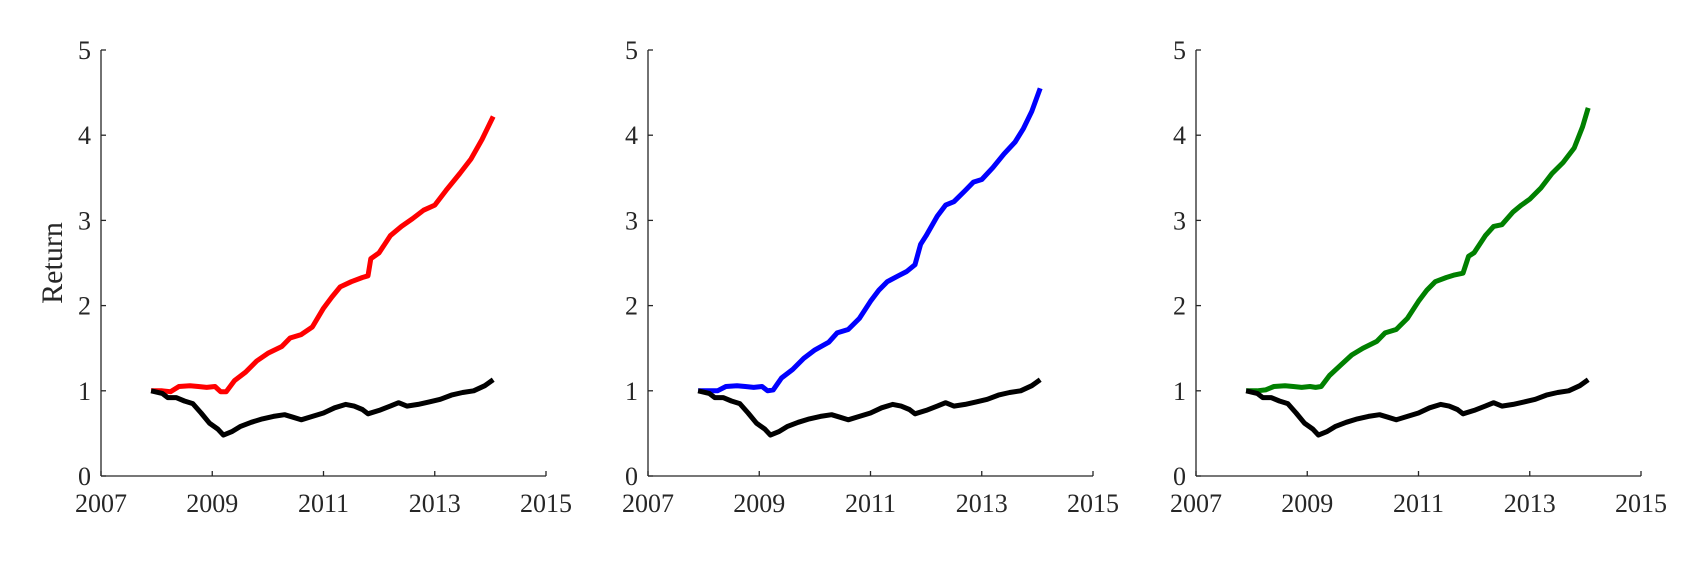 The image size is (1703, 571). What do you see at coordinates (52, 263) in the screenshot?
I see `y-axis-title: Return` at bounding box center [52, 263].